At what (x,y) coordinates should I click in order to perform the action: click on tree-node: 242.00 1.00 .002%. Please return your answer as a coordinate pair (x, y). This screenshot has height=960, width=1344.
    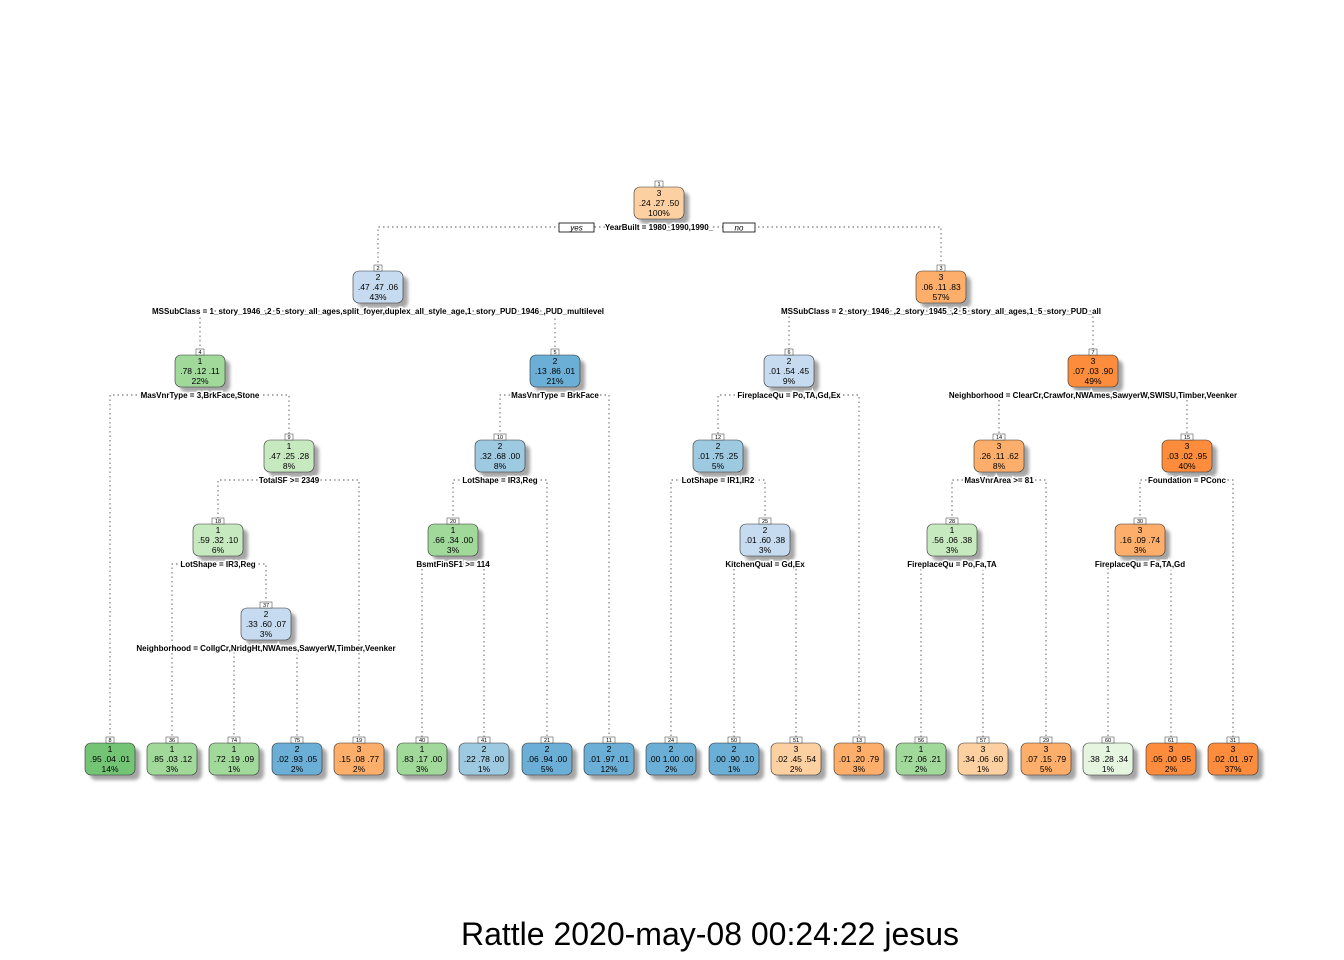
    Looking at the image, I should click on (673, 758).